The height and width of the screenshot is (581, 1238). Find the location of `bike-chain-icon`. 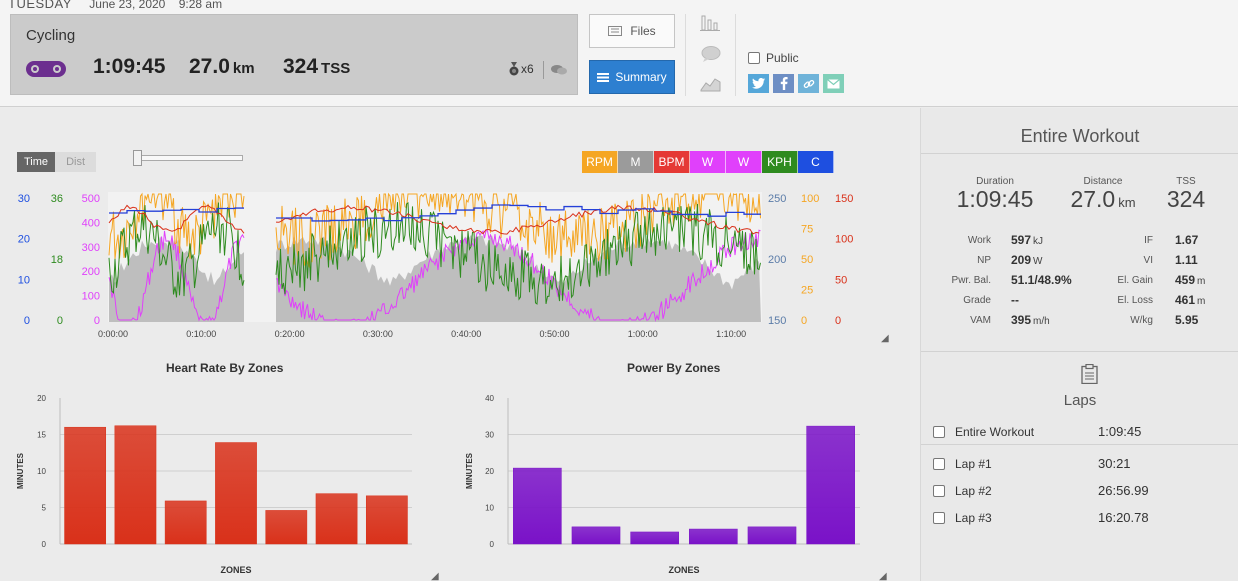

bike-chain-icon is located at coordinates (46, 69).